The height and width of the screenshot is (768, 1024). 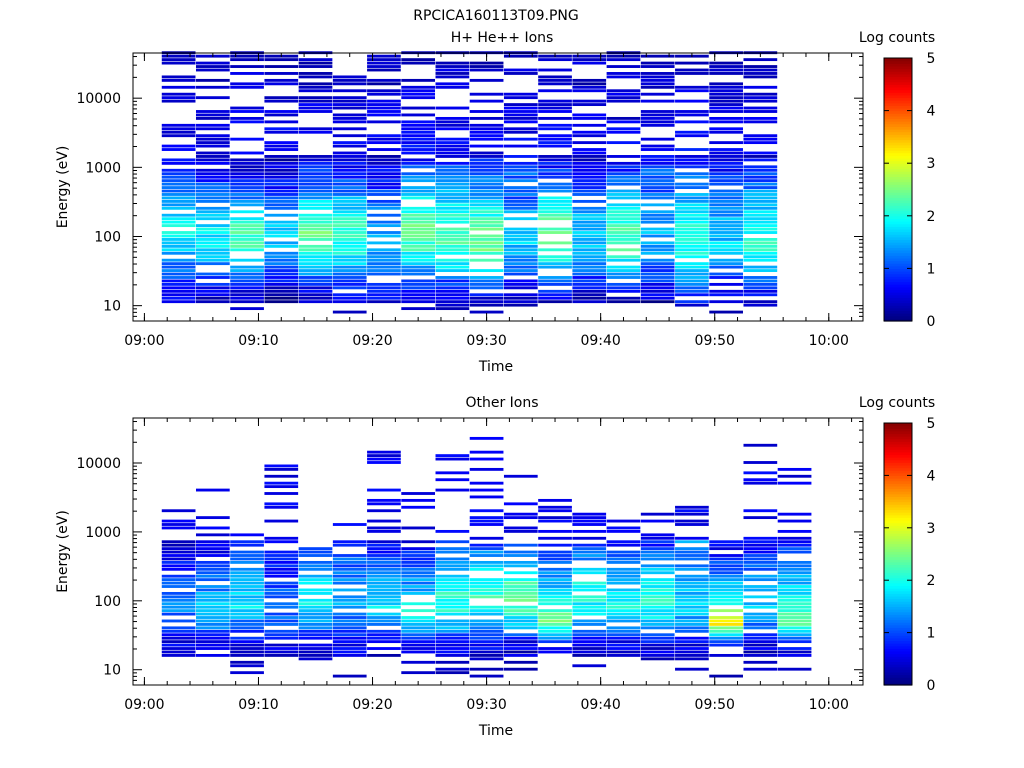 What do you see at coordinates (715, 341) in the screenshot?
I see `x-tick-label: 09:50` at bounding box center [715, 341].